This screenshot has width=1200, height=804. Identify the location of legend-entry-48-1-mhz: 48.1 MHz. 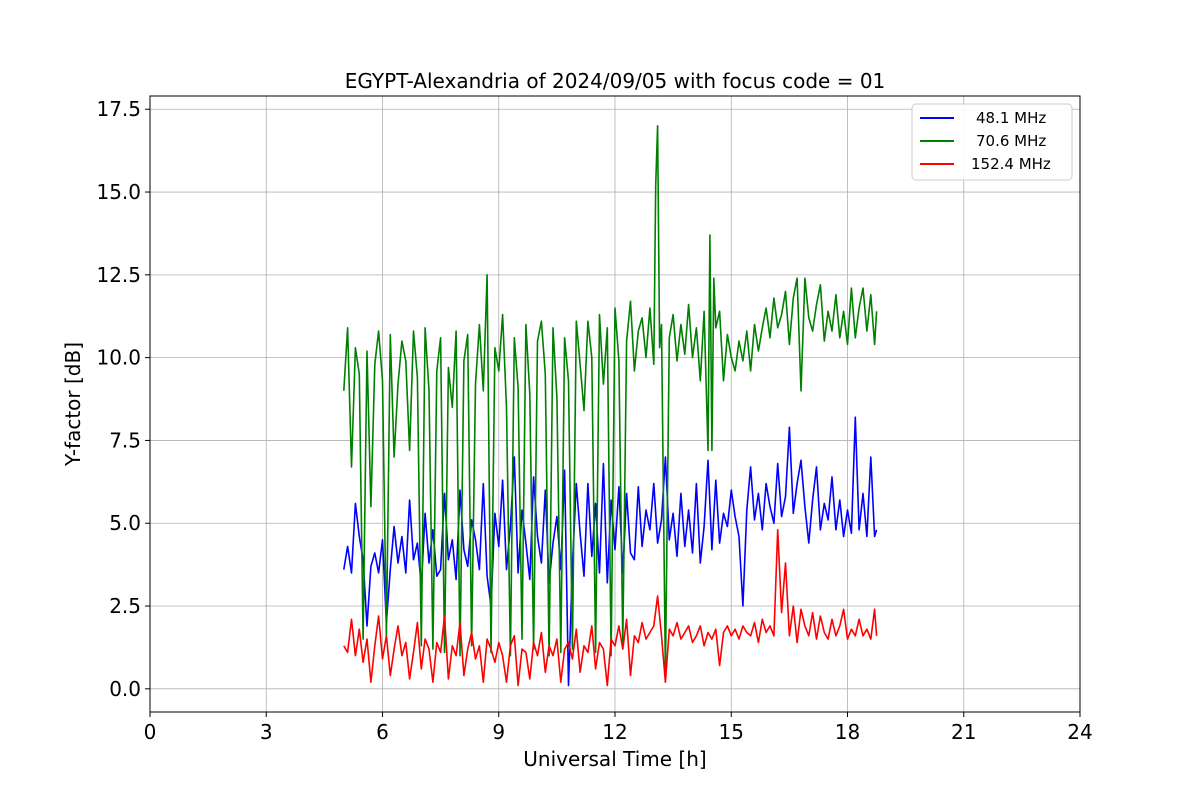
(983, 118).